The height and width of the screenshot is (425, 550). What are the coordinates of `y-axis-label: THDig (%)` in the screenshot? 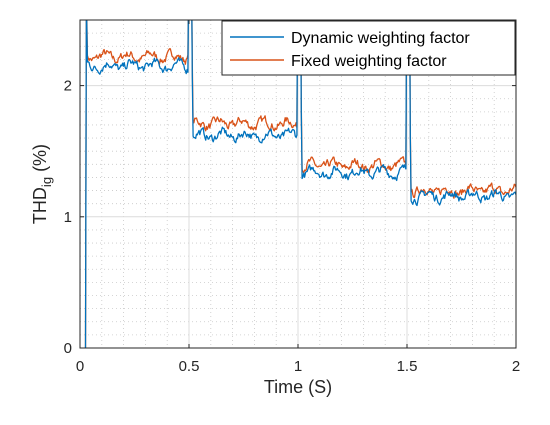 It's located at (42, 184).